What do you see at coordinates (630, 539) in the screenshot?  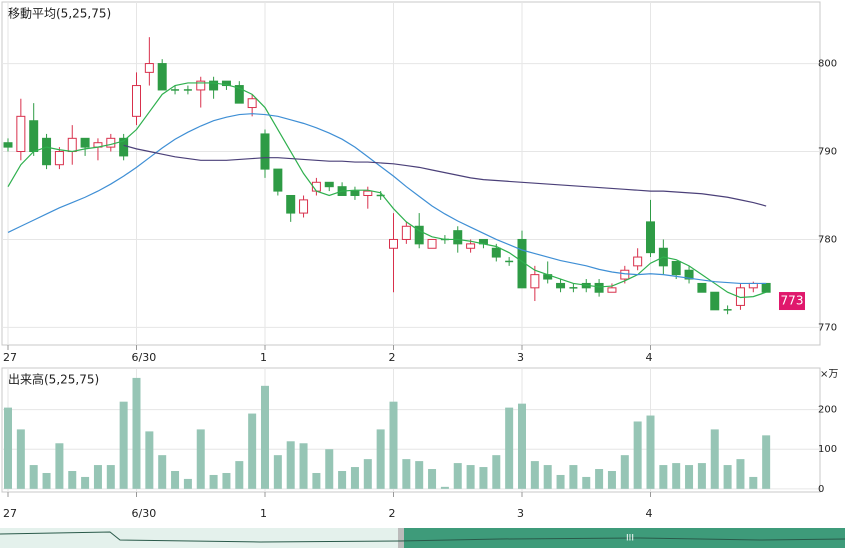 I see `navigator-grip: III` at bounding box center [630, 539].